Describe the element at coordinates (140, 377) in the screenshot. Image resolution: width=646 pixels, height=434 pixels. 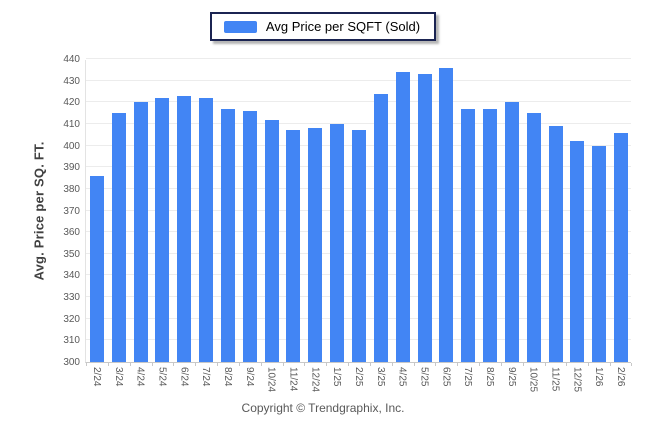
I see `x-tick-label: 4/24` at that location.